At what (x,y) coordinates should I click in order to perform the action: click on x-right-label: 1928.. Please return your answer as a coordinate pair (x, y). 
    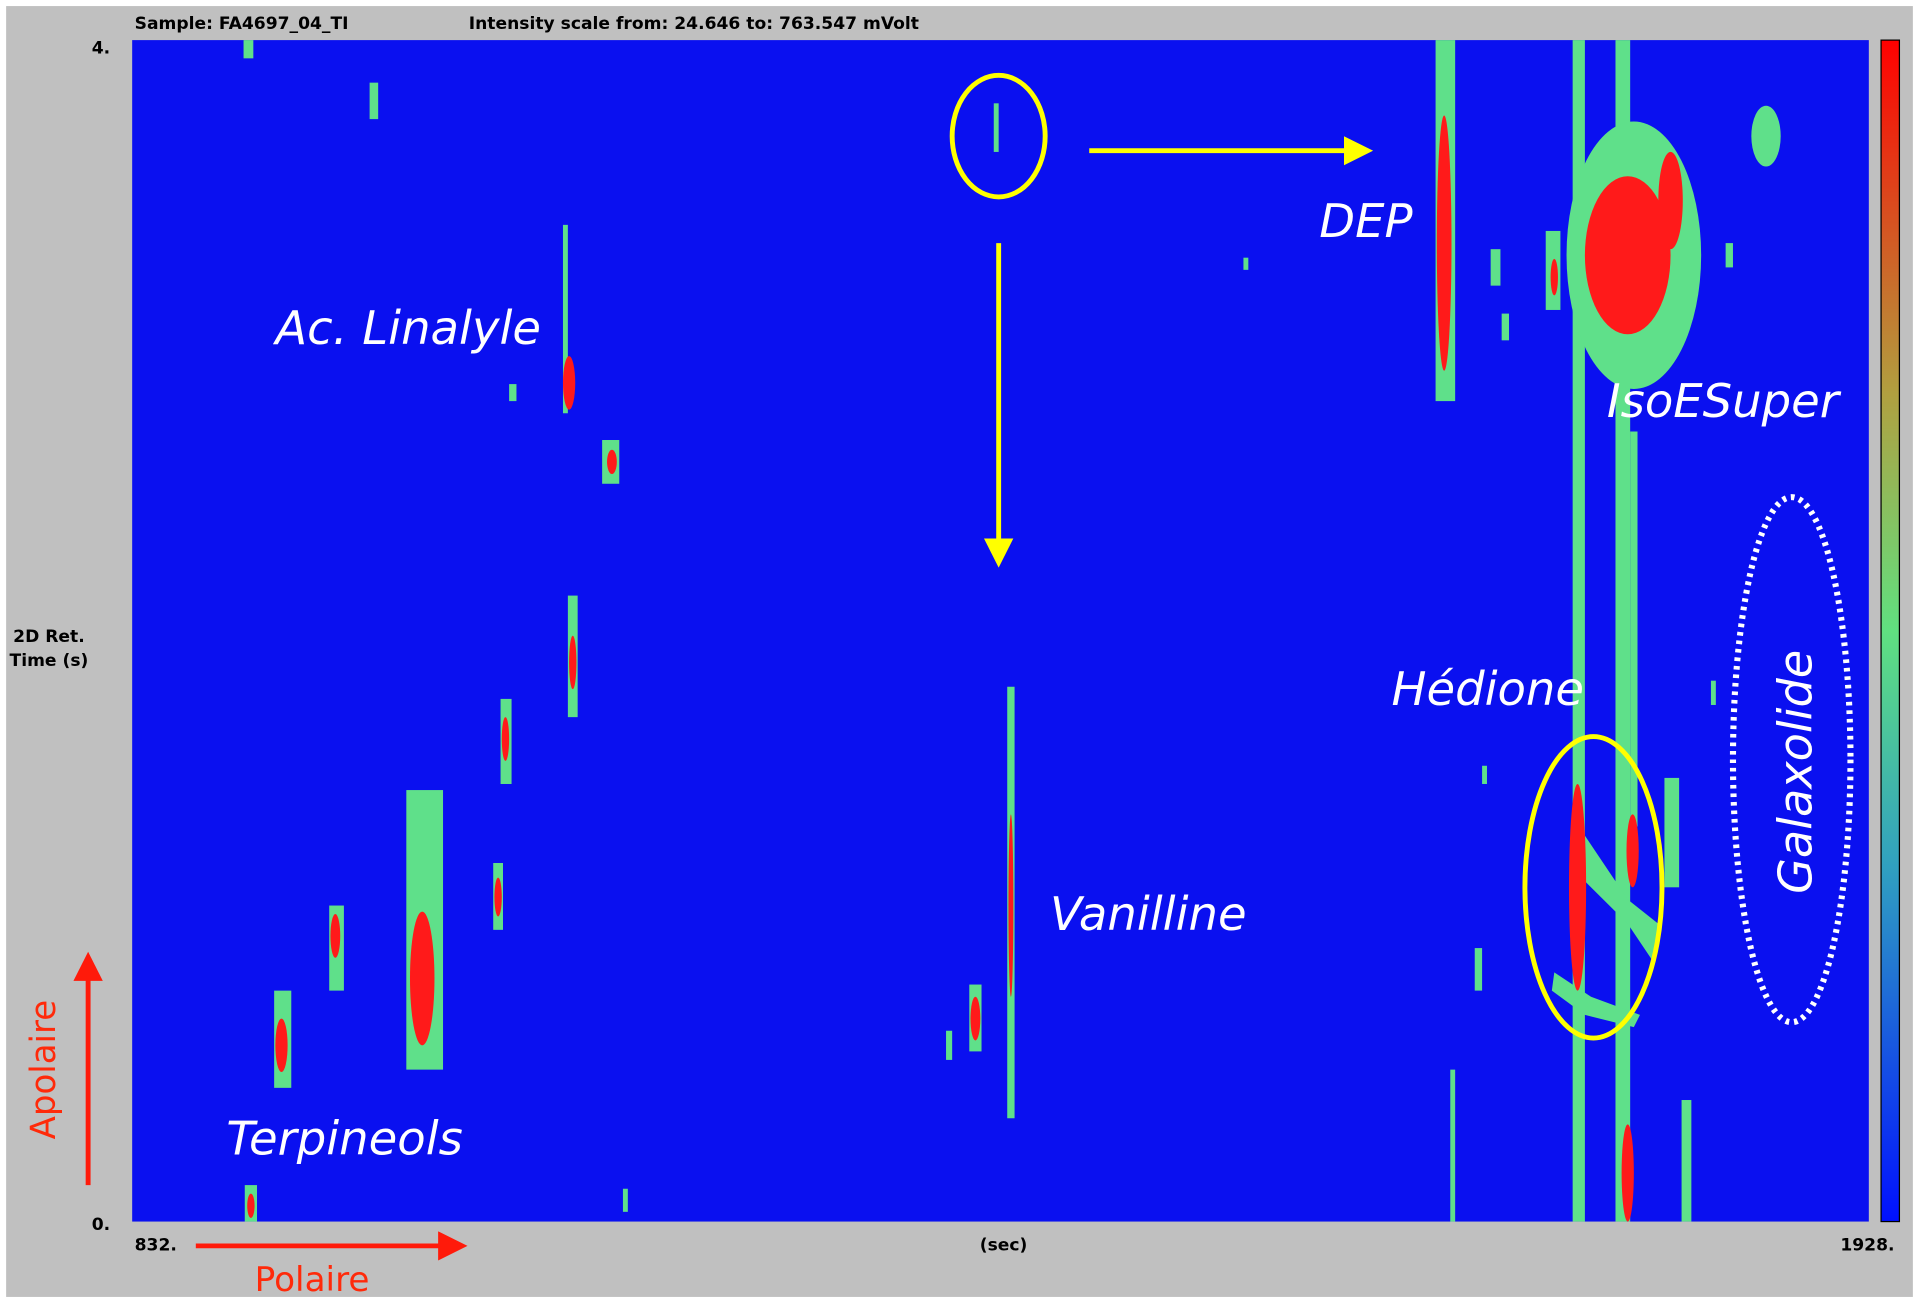
    Looking at the image, I should click on (1867, 1246).